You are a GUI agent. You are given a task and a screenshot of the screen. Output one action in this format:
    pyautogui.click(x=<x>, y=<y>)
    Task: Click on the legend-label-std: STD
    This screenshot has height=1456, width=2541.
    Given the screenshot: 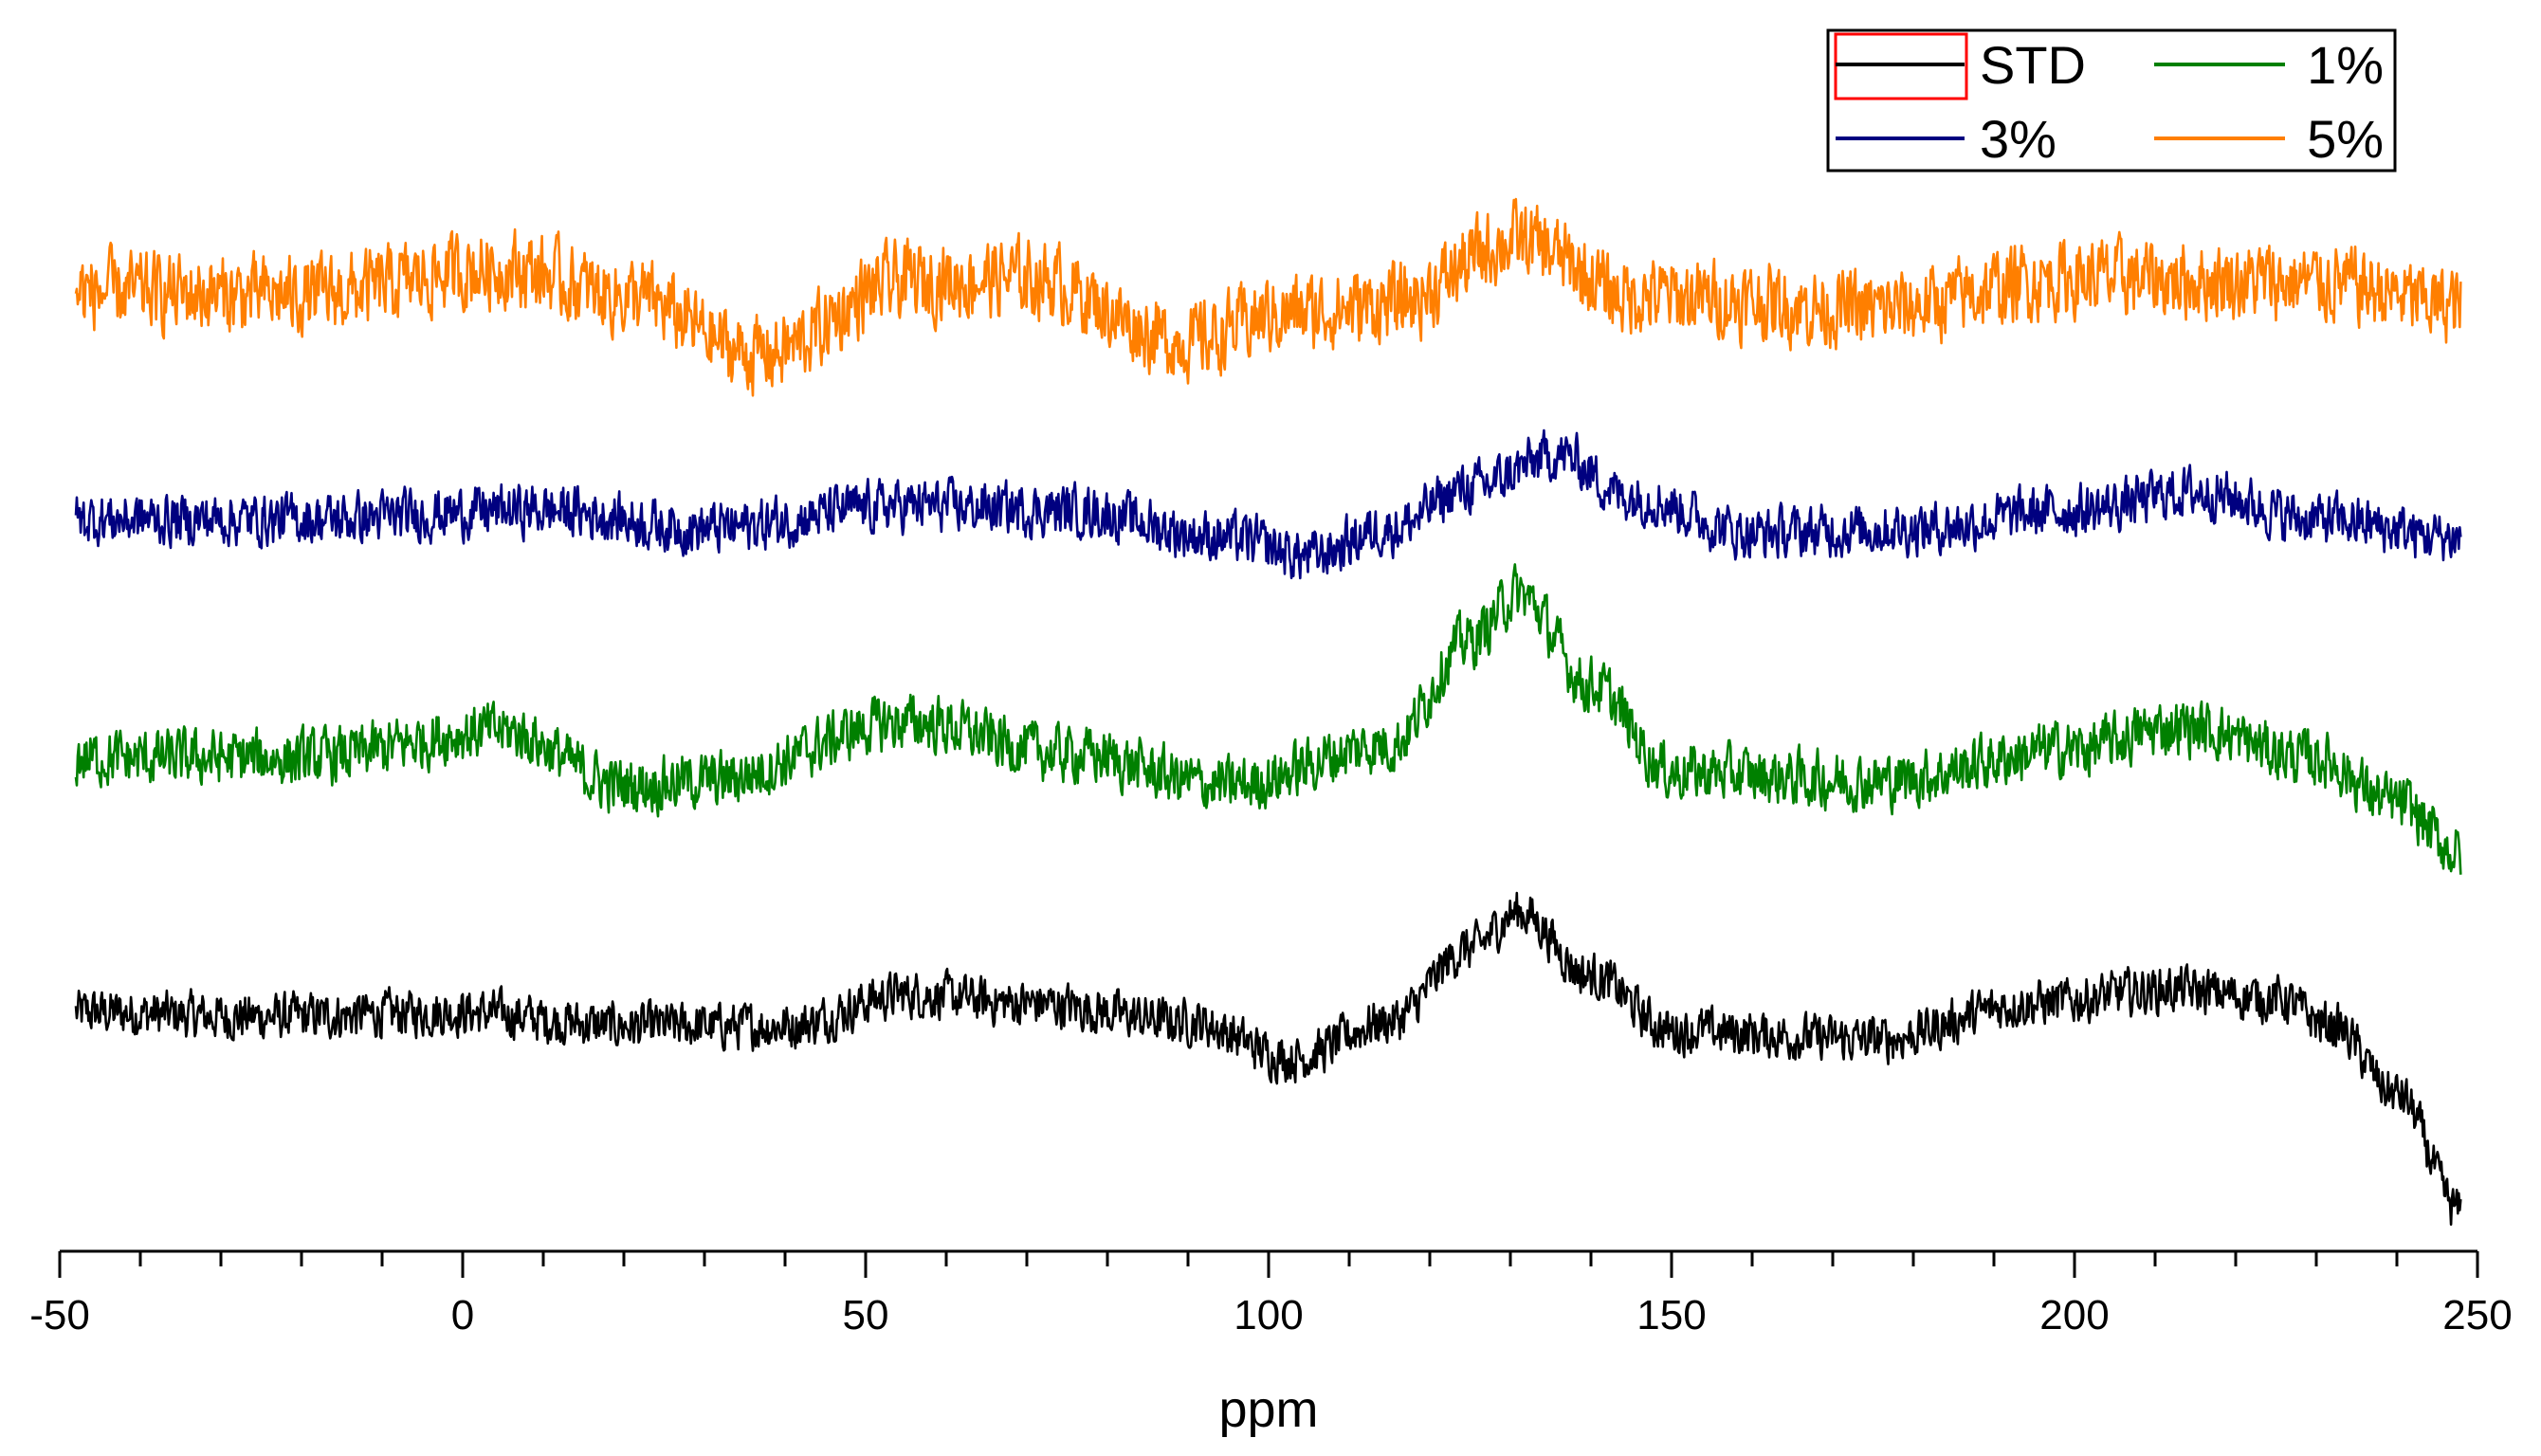 What is the action you would take?
    pyautogui.click(x=2033, y=65)
    